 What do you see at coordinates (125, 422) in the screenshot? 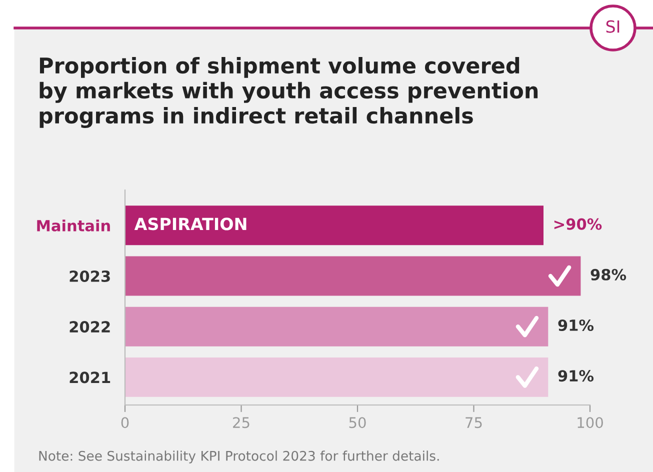
I see `x-tick-label: 0` at bounding box center [125, 422].